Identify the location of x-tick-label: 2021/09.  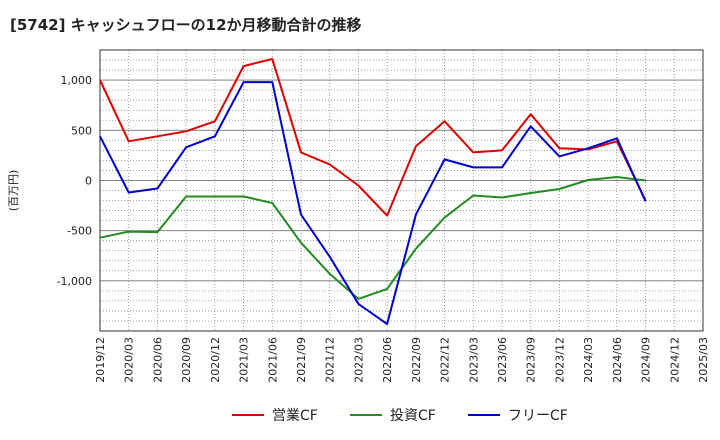
(301, 360).